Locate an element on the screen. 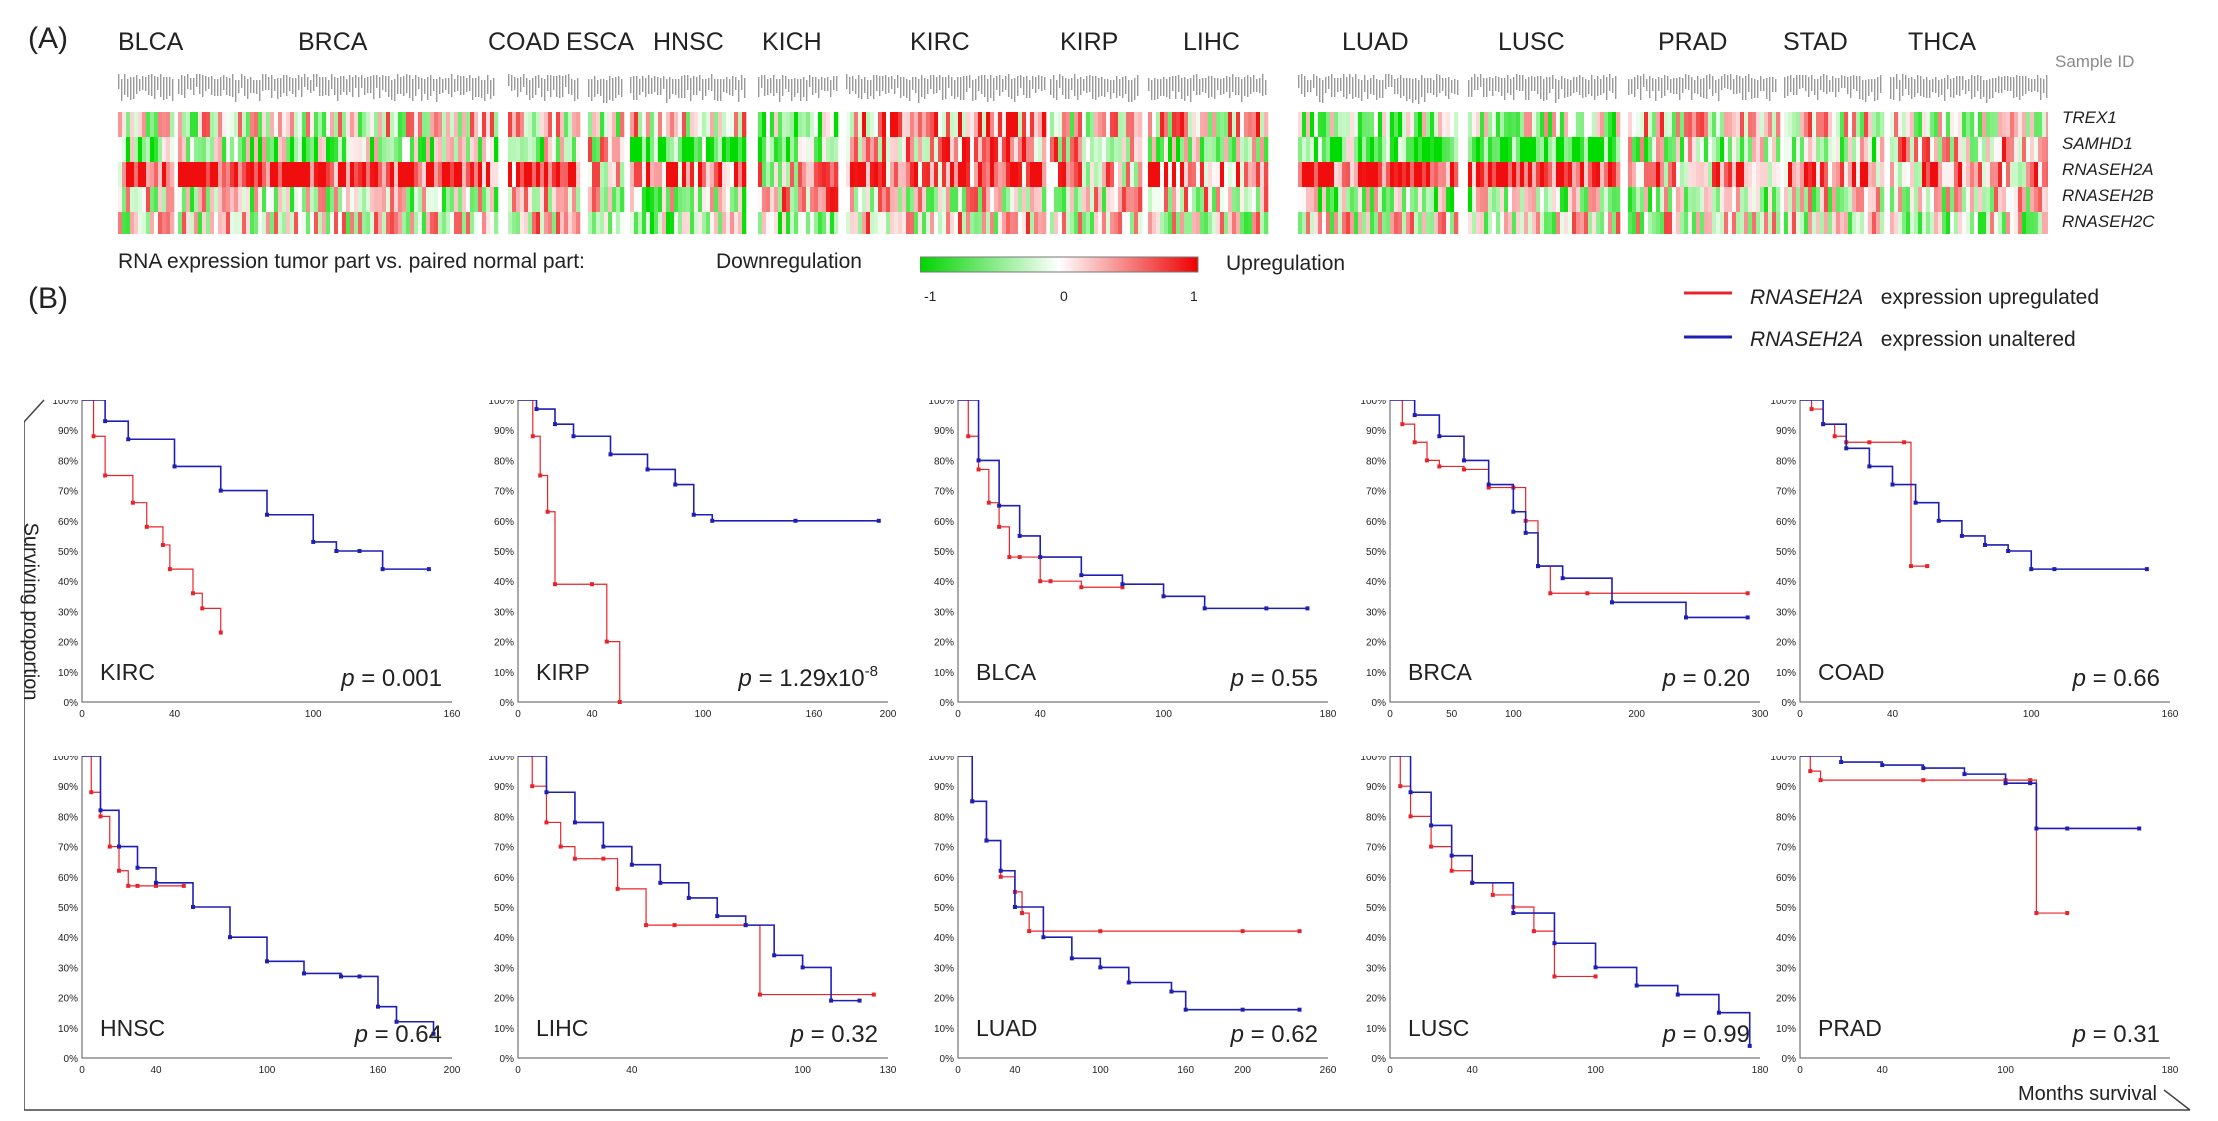 The image size is (2218, 1121). p-value-label: p = 0.99 is located at coordinates (1706, 1034).